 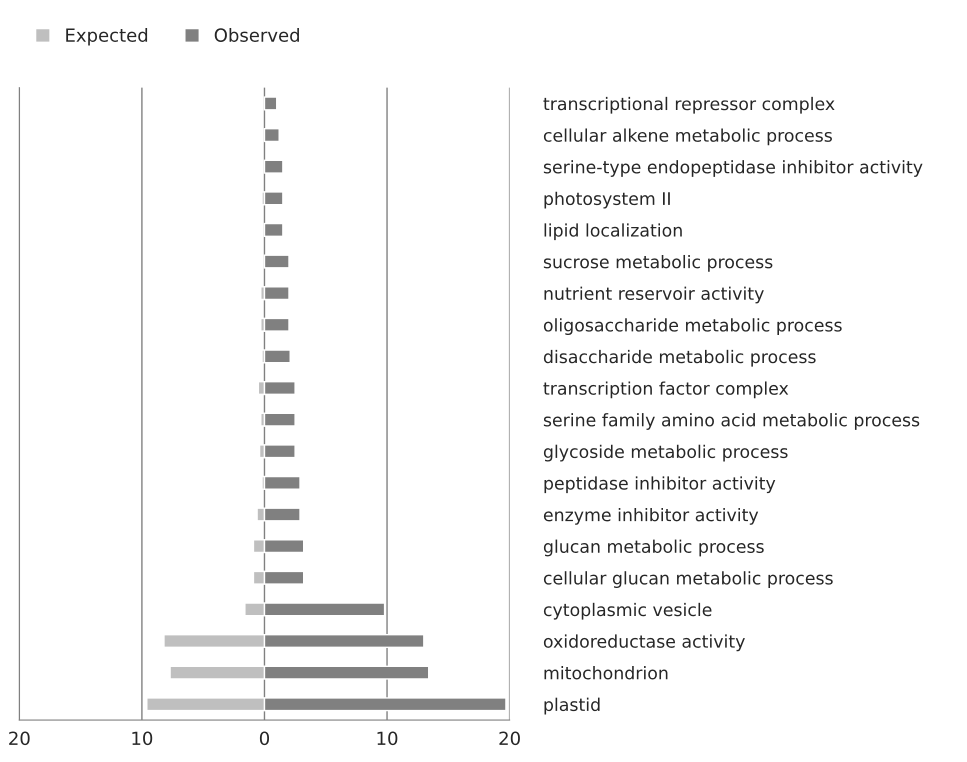 I want to click on y-tick-label: nutrient reservoir activity, so click(x=654, y=295).